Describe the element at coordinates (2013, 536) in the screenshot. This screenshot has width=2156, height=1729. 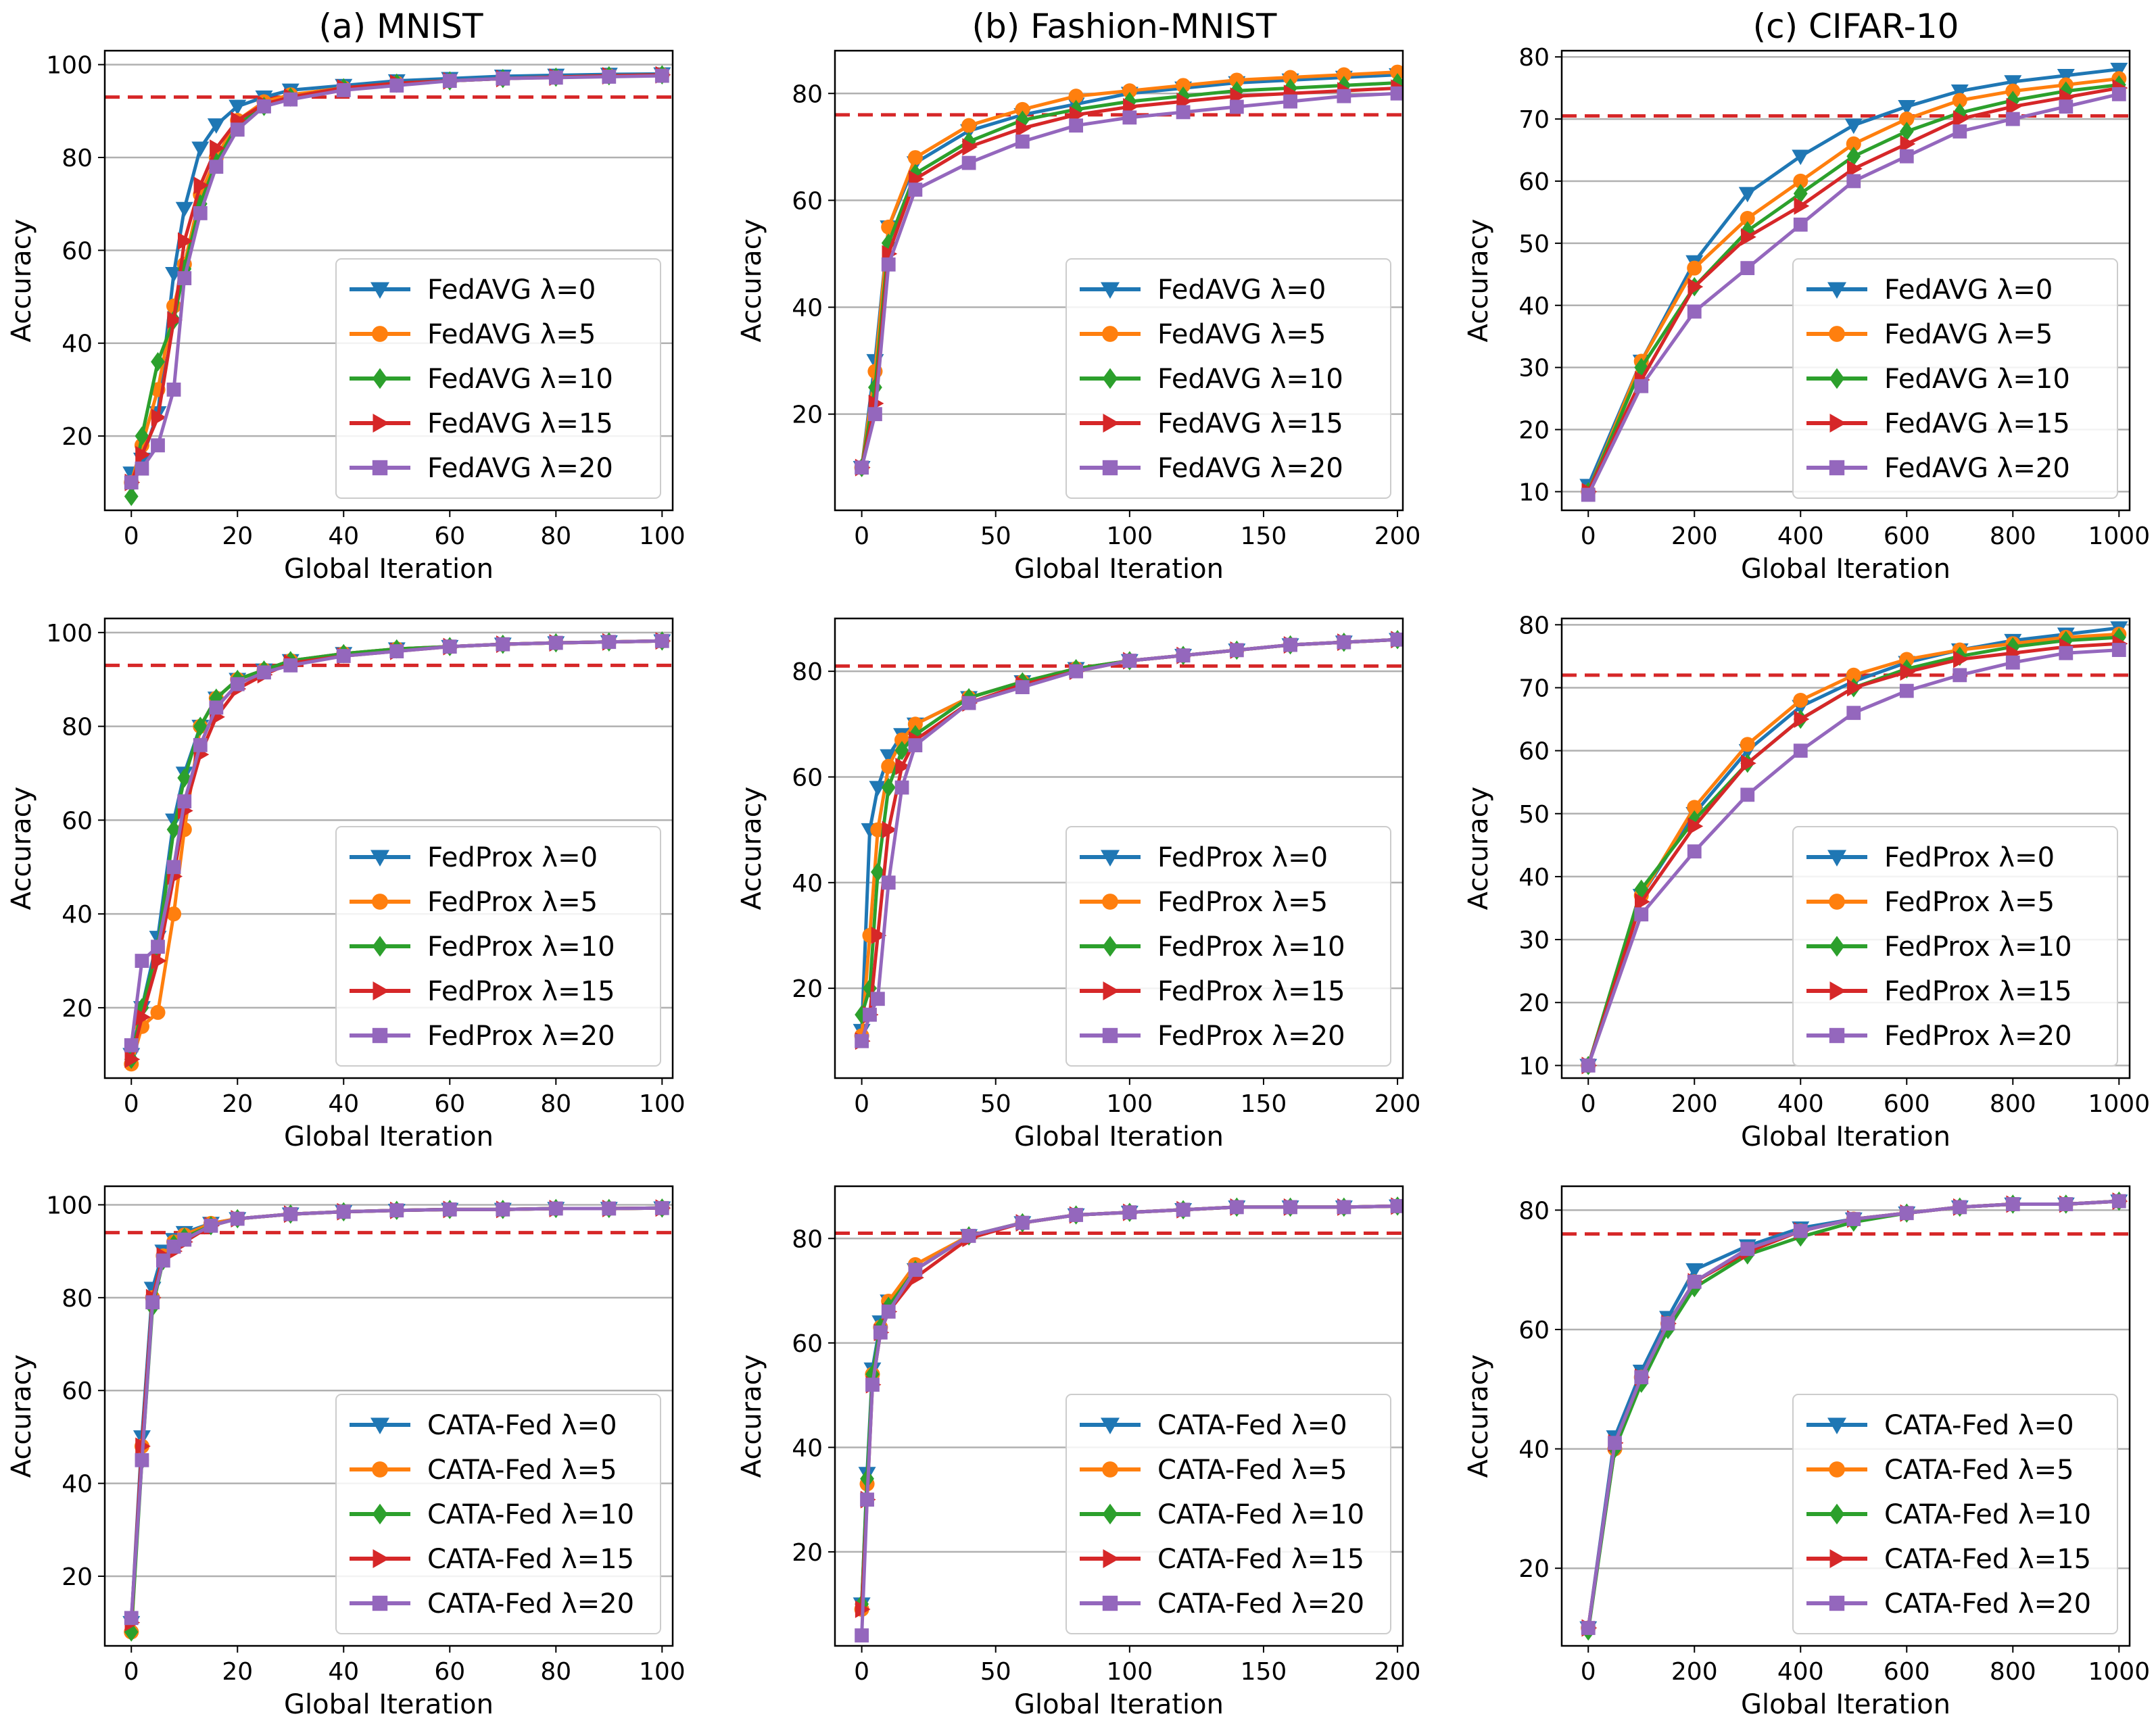
I see `x-tick-label: 800` at that location.